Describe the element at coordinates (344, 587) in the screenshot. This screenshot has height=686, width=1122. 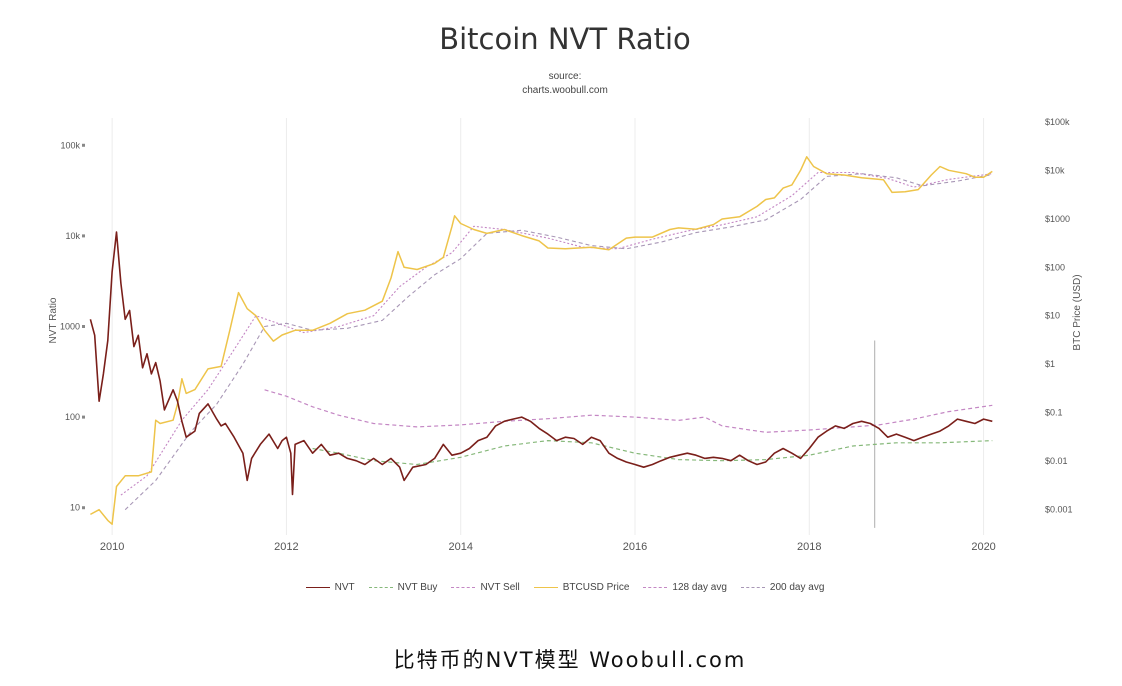
I see `legend-label: NVT` at that location.